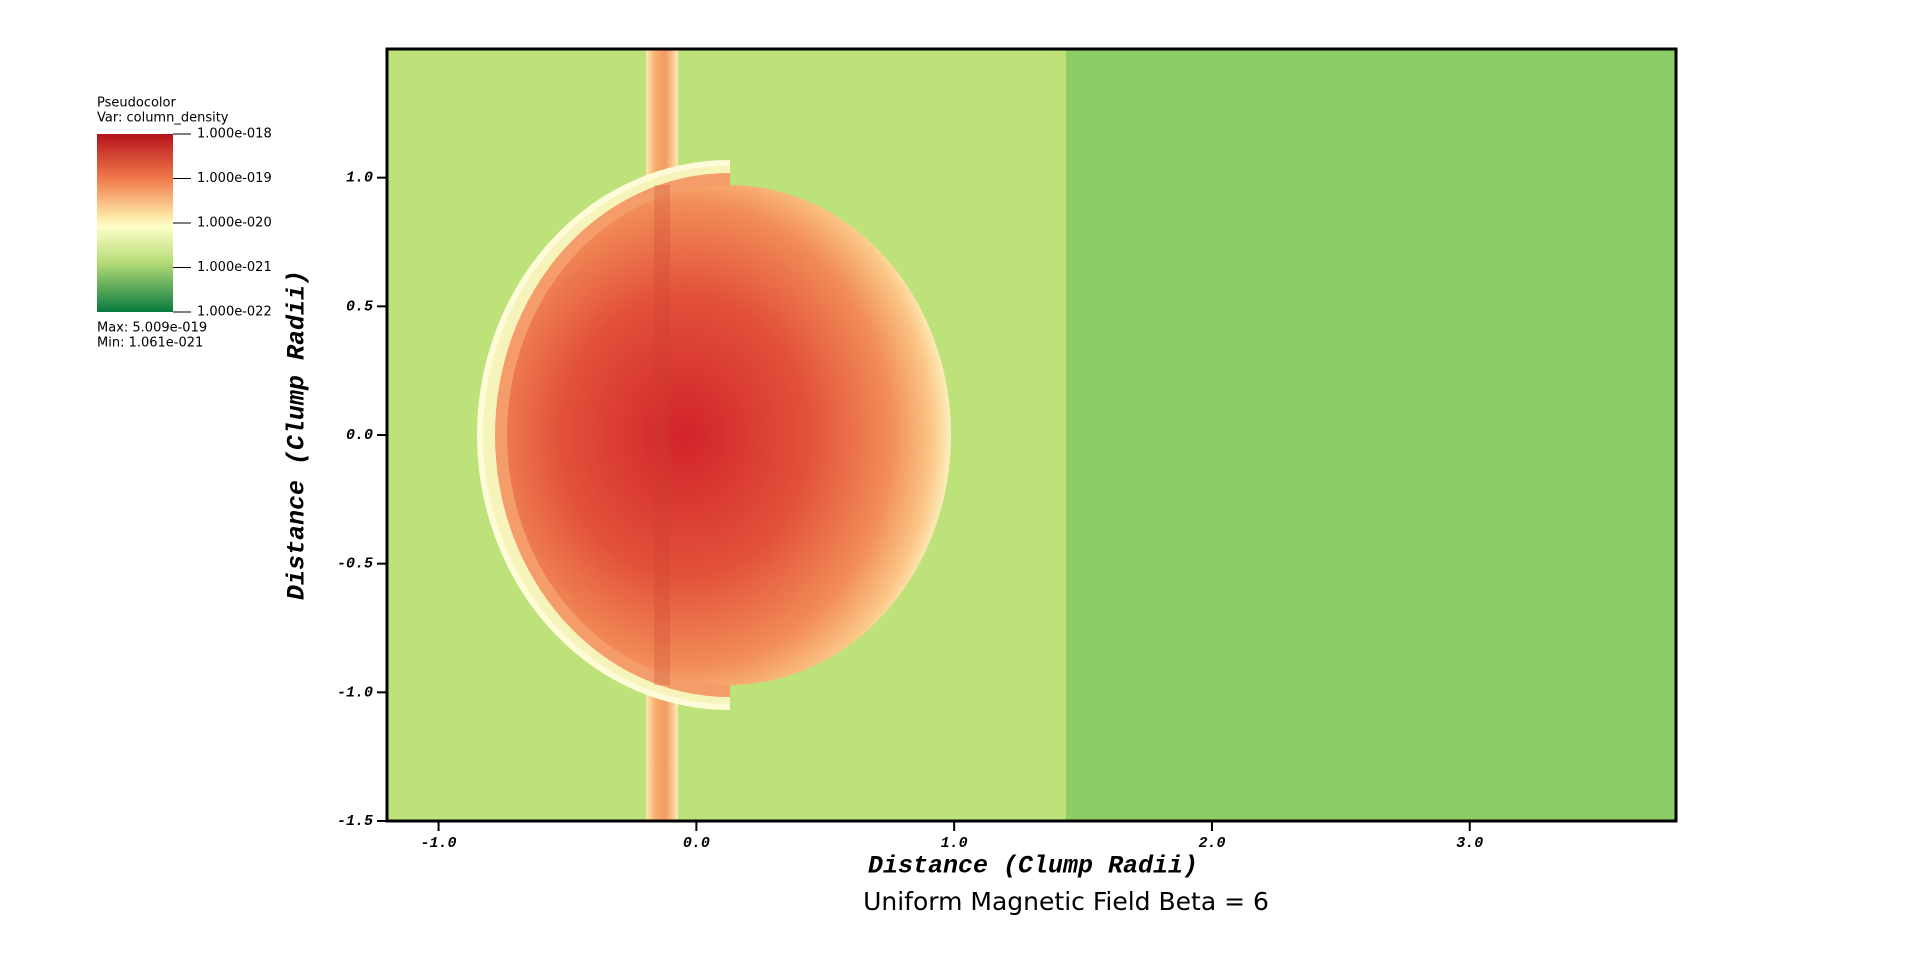  Describe the element at coordinates (359, 435) in the screenshot. I see `y-tick-label: 0.0` at that location.